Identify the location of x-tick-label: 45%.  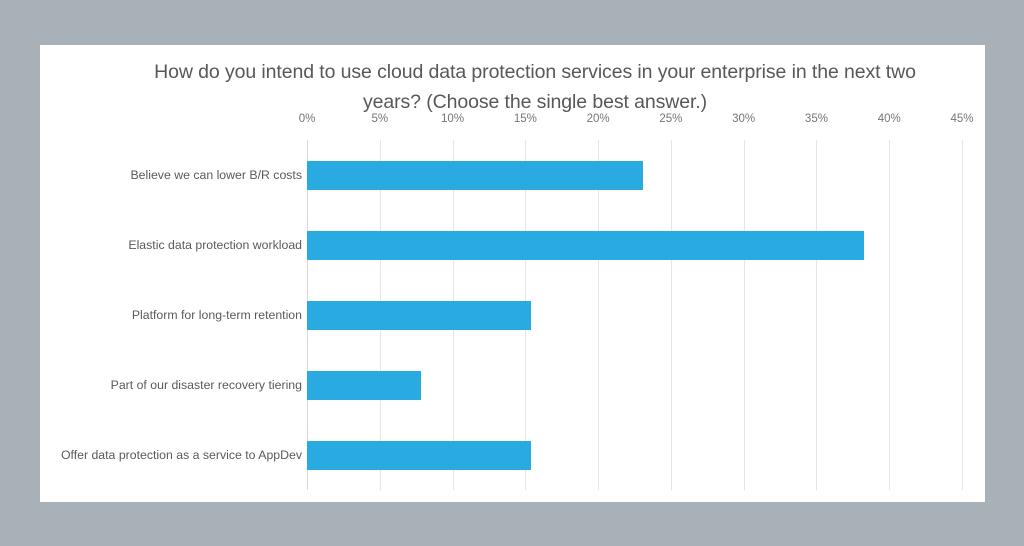
(962, 119).